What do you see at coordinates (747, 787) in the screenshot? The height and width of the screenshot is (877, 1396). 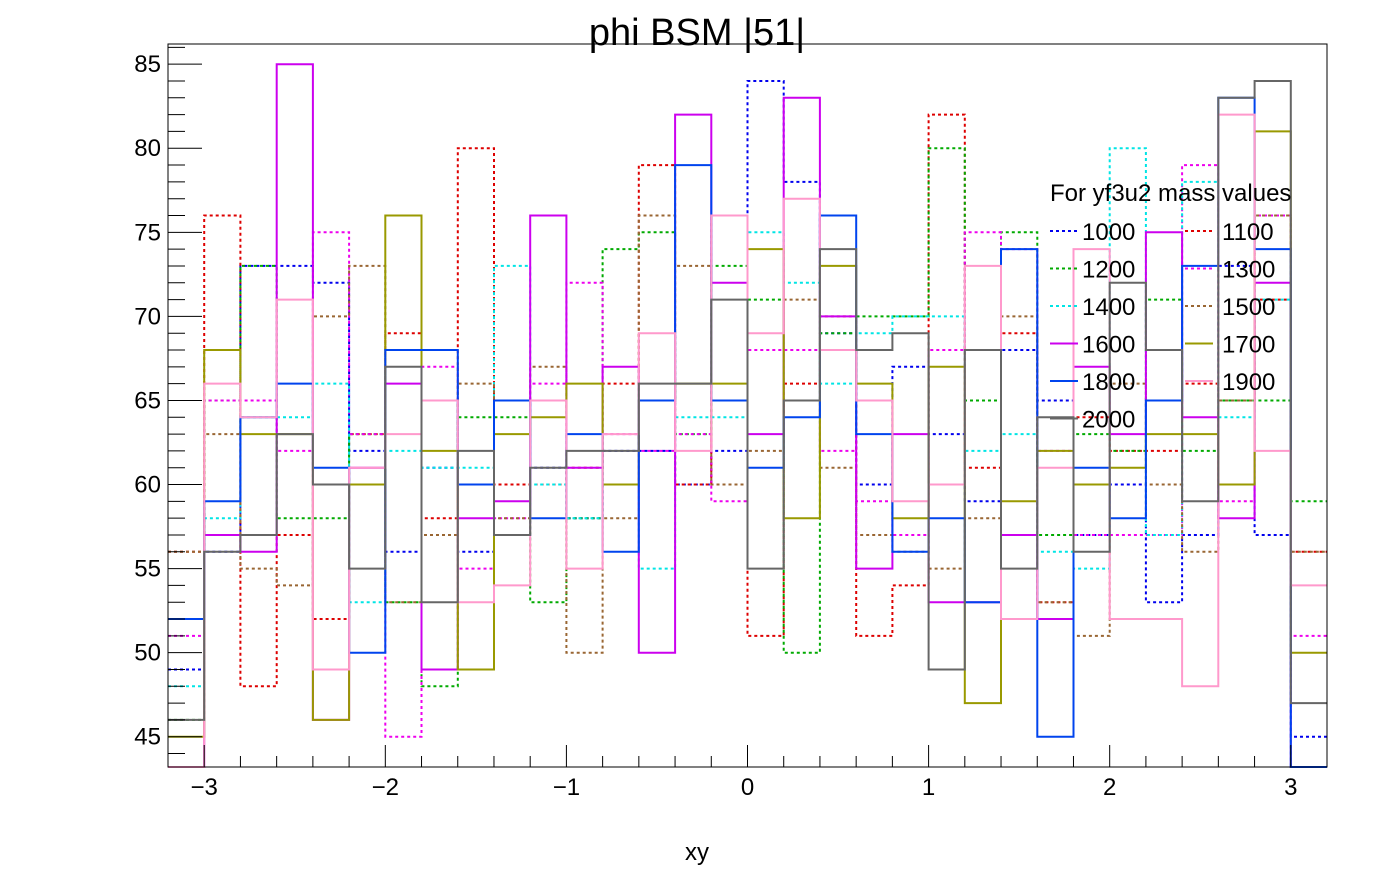 I see `x-tick-label: 0` at bounding box center [747, 787].